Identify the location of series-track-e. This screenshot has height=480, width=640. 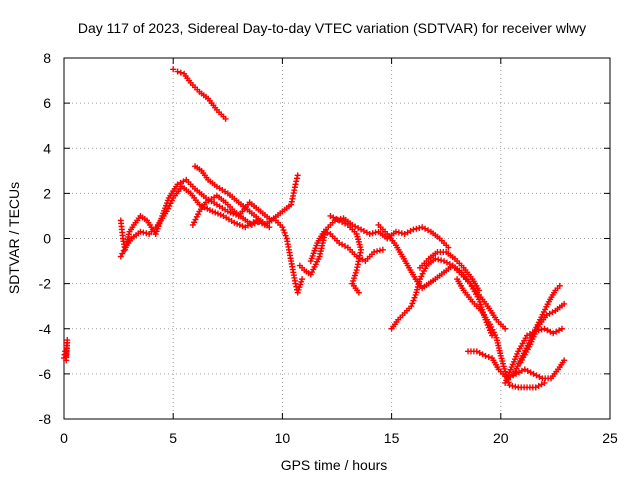
(199, 94).